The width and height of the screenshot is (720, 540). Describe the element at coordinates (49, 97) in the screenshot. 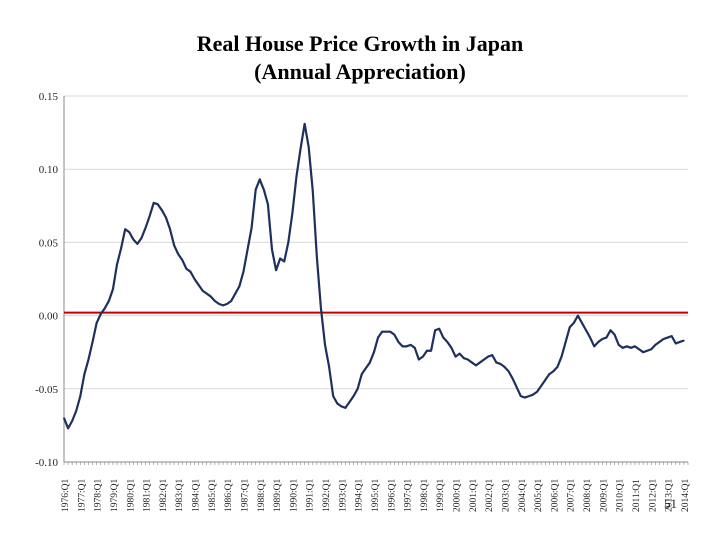

I see `y-tick-label: 0.15` at that location.